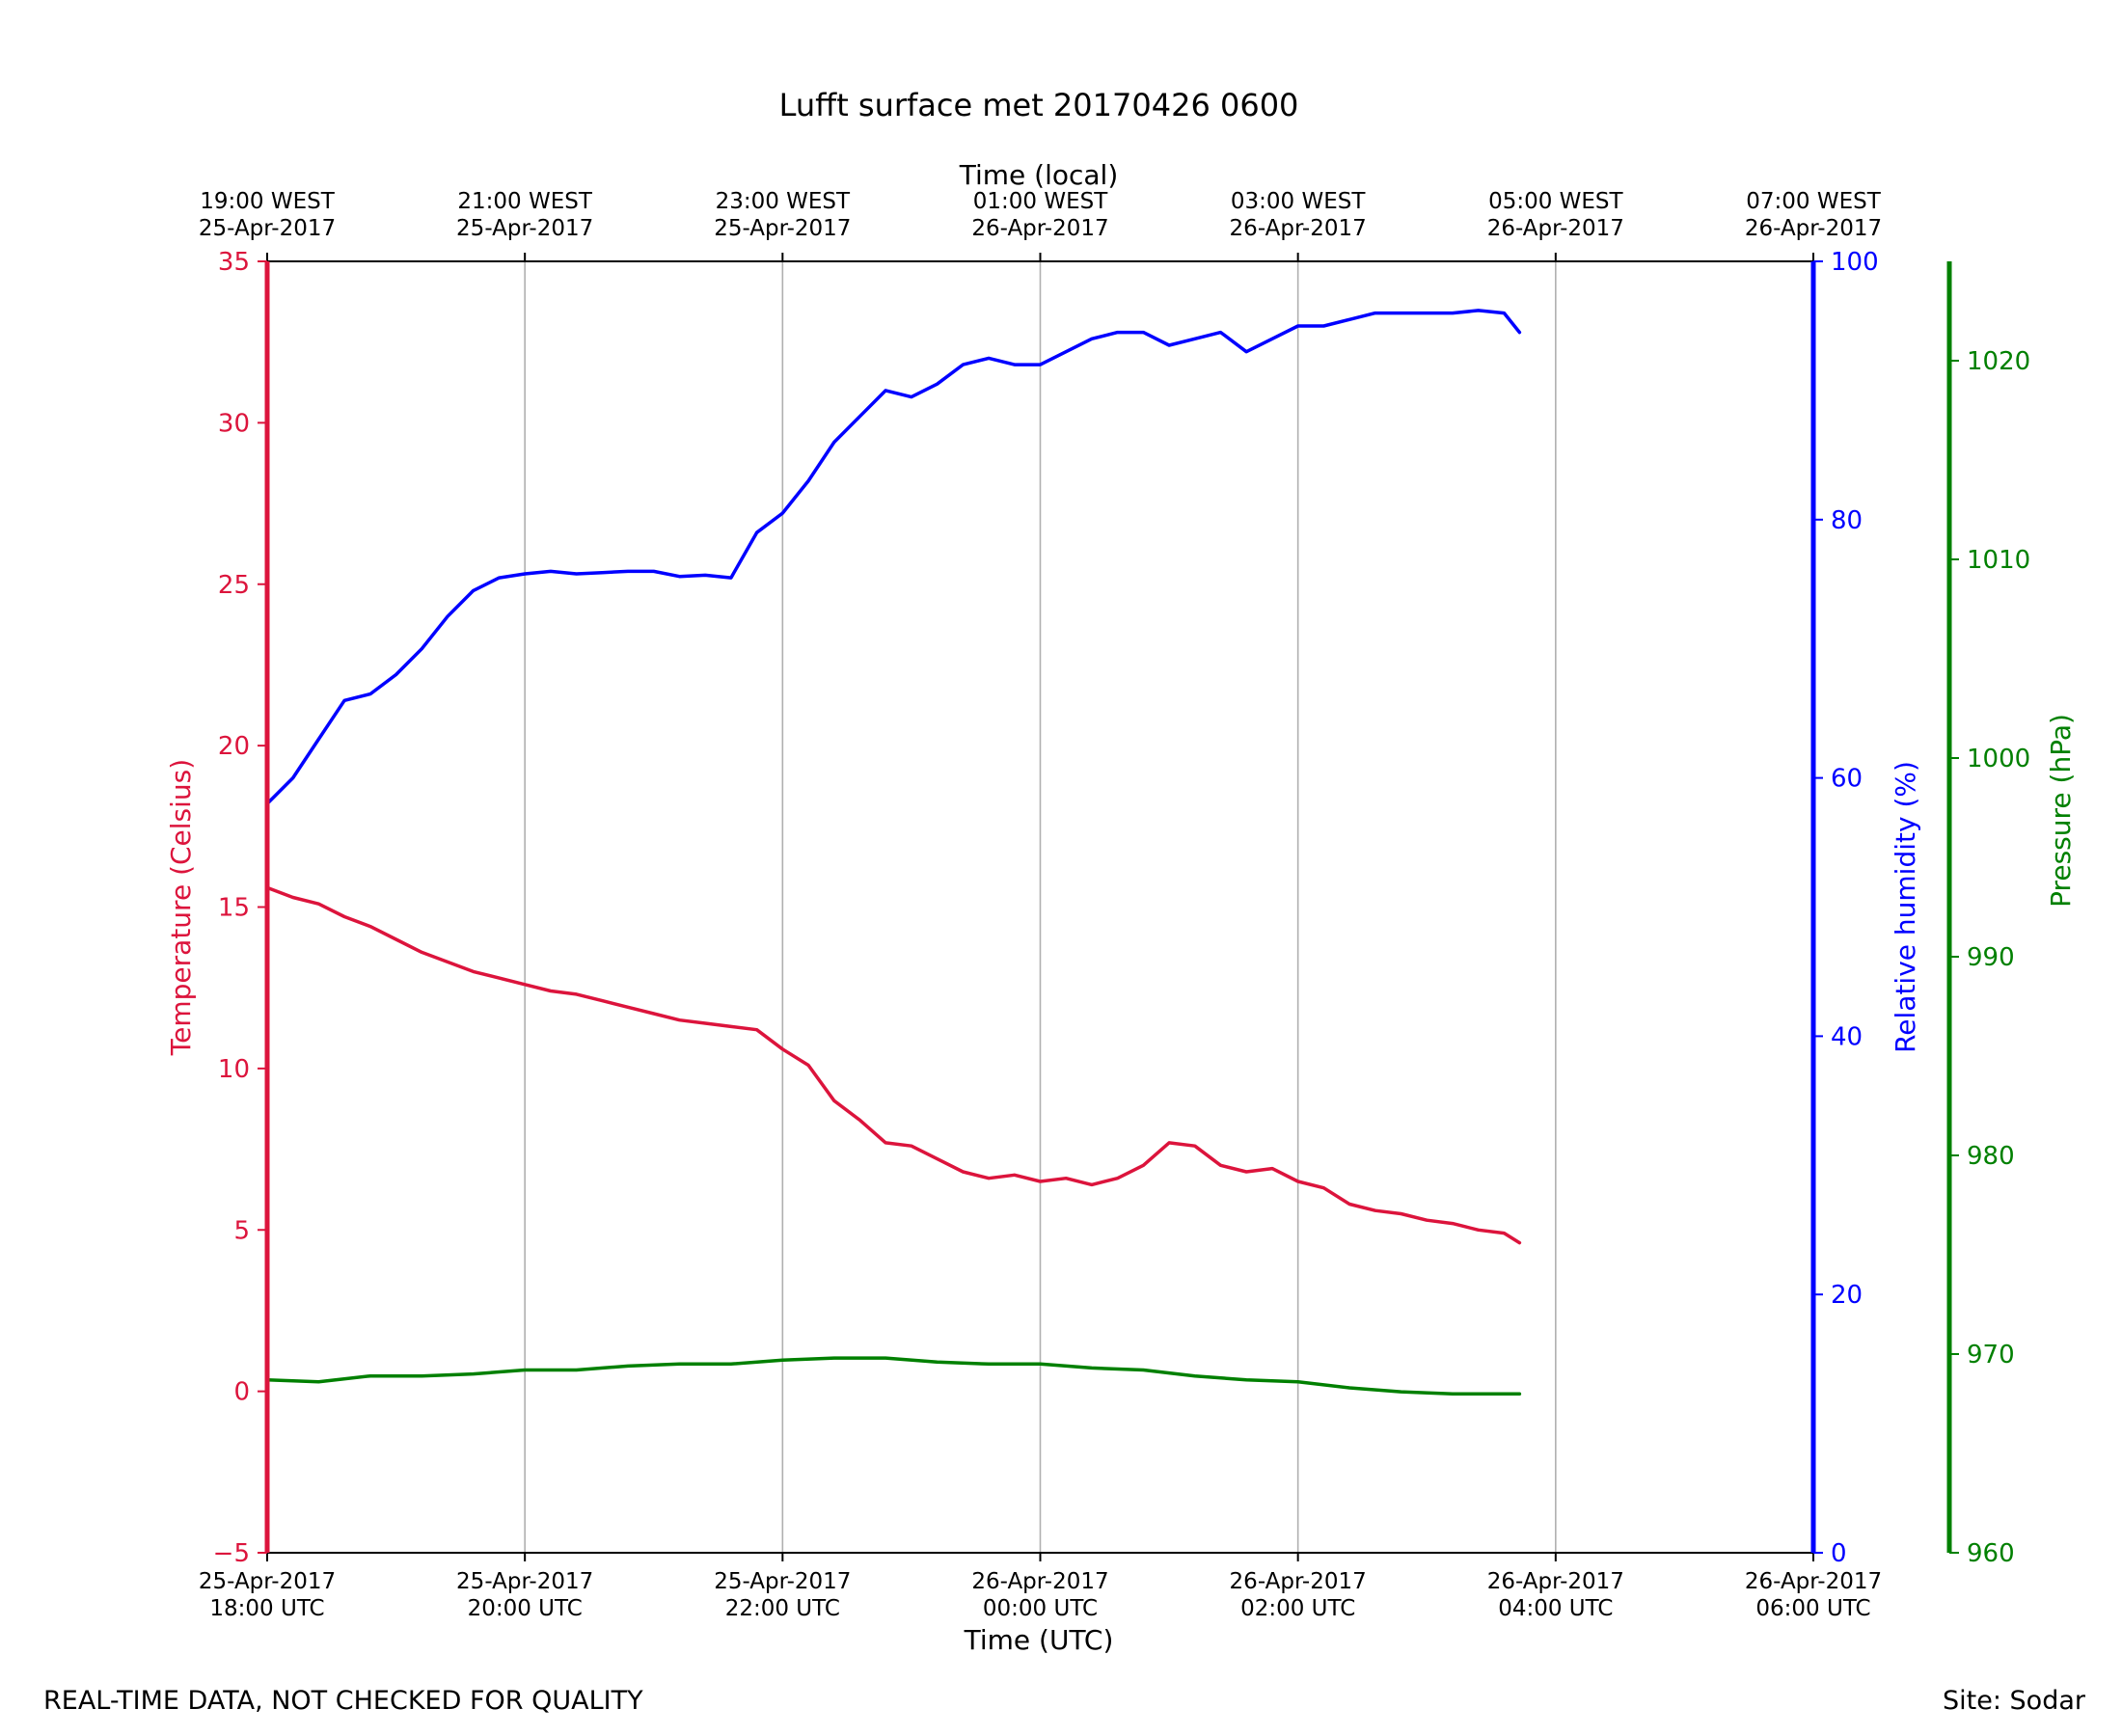 This screenshot has height=1736, width=2122. I want to click on pressure-tick-label: 1000, so click(1999, 759).